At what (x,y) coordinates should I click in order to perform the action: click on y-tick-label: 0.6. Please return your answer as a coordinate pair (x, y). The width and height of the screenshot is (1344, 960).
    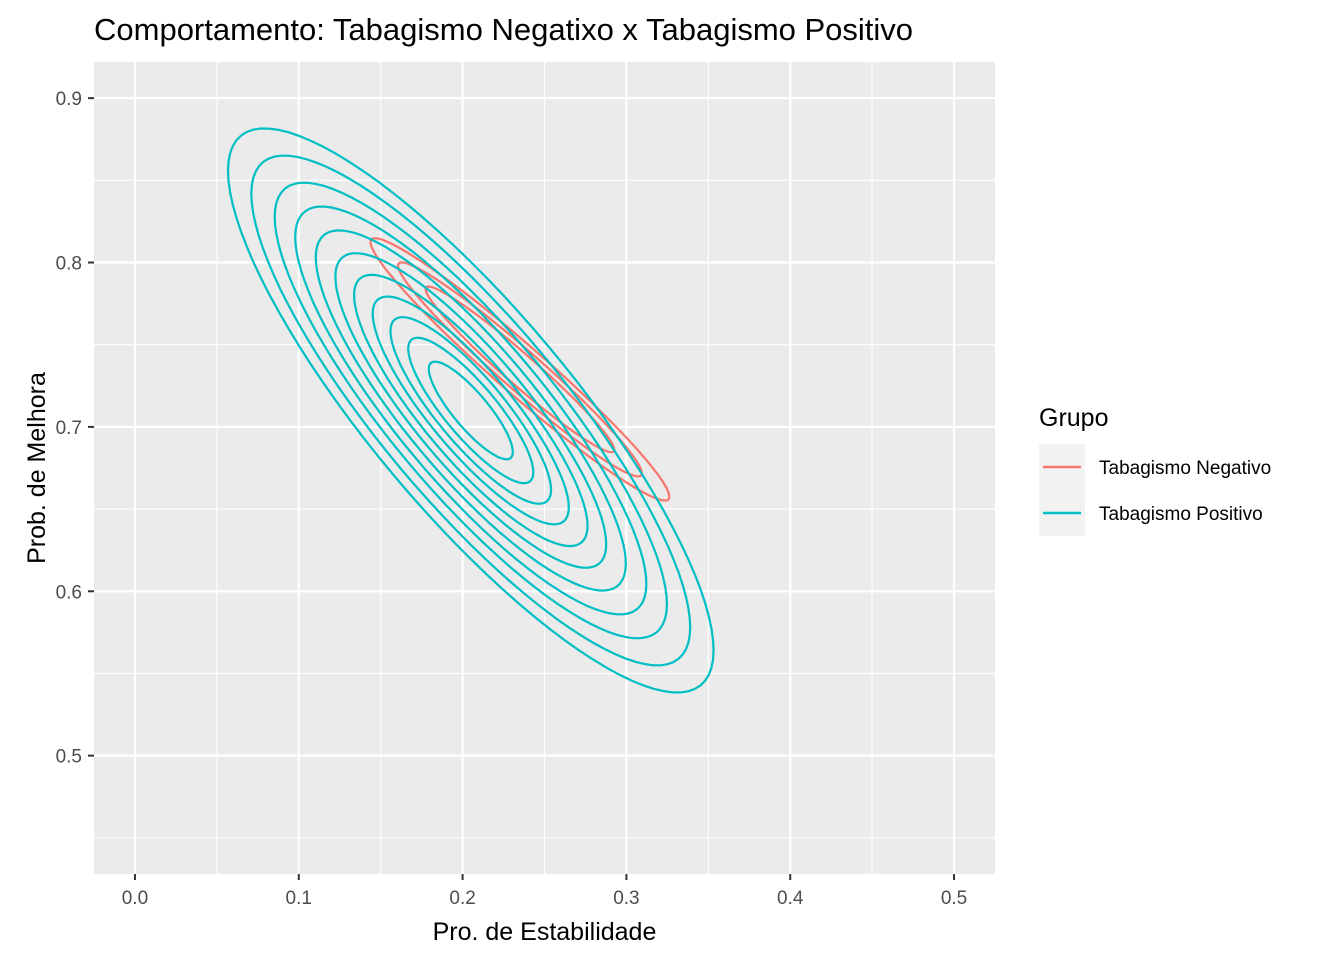
    Looking at the image, I should click on (69, 592).